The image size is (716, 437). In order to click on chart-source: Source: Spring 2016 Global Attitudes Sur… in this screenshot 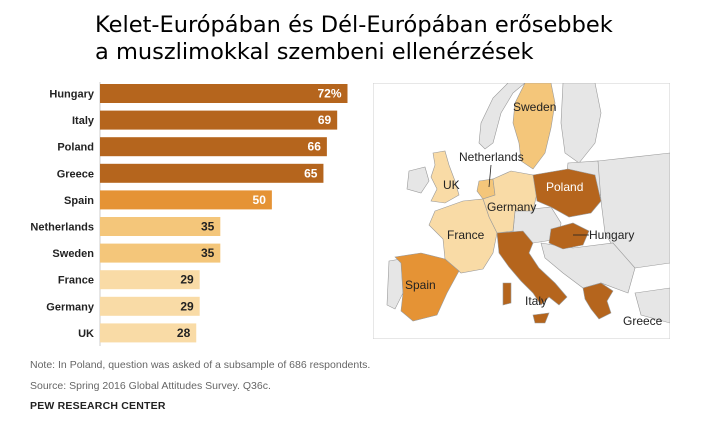, I will do `click(150, 386)`.